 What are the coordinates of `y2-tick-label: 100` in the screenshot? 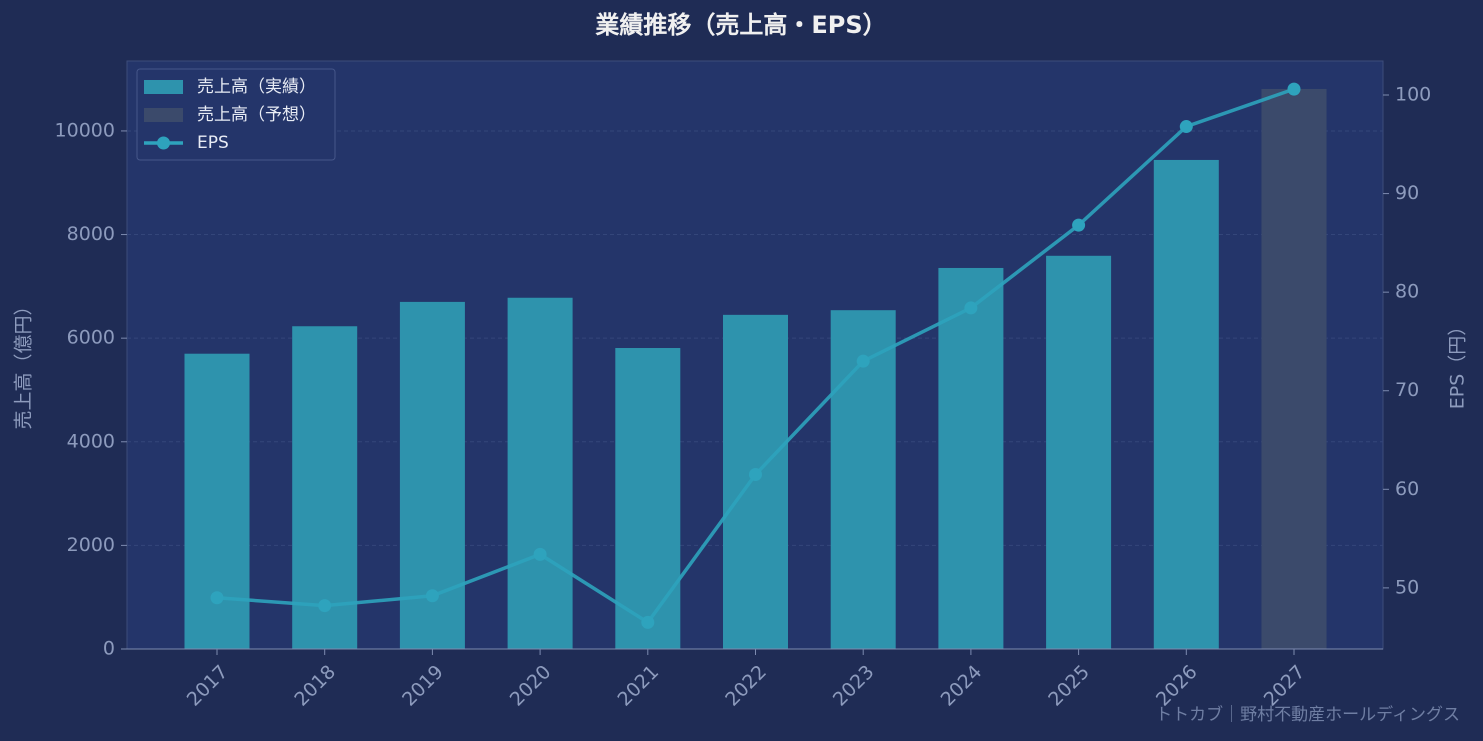 It's located at (1413, 95).